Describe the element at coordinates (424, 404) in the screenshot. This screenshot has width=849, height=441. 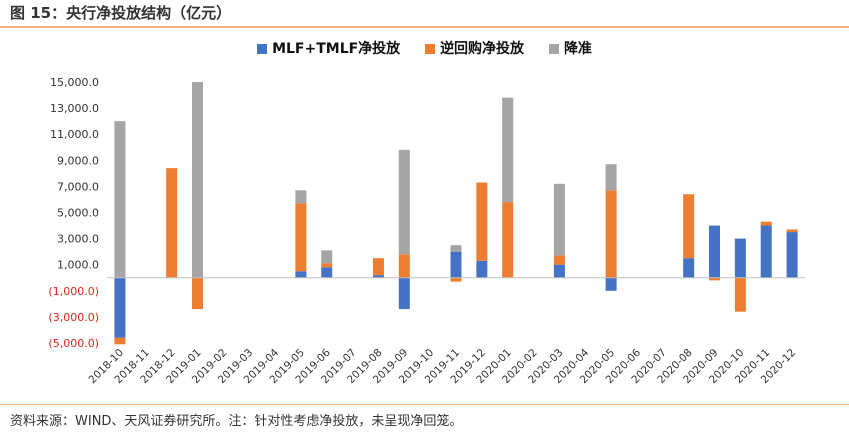
I see `footer-divider` at that location.